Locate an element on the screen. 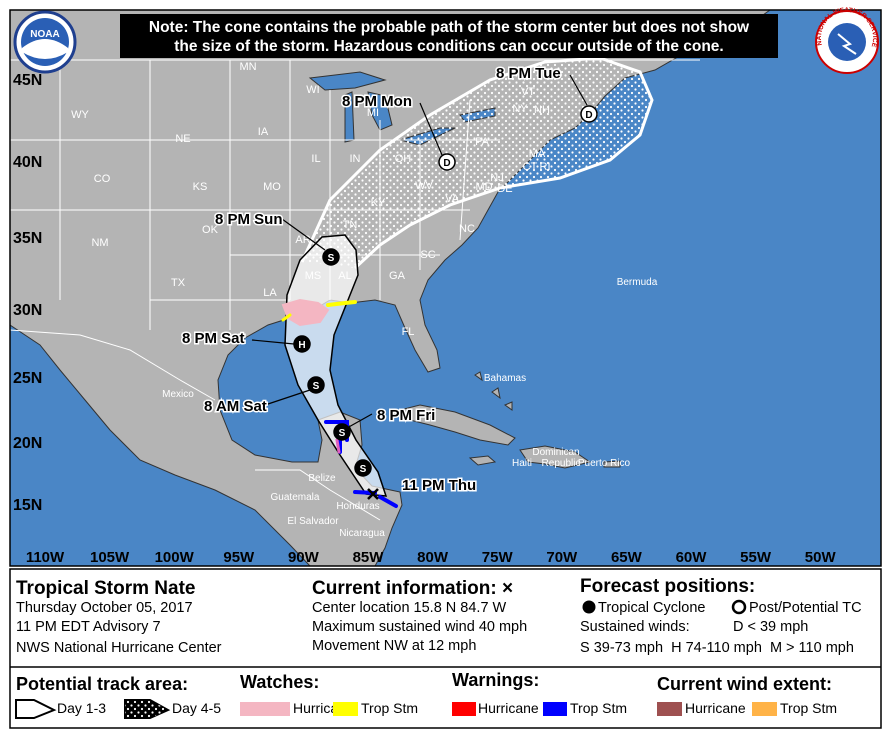 The width and height of the screenshot is (891, 737). hispaniola is located at coordinates (555, 457).